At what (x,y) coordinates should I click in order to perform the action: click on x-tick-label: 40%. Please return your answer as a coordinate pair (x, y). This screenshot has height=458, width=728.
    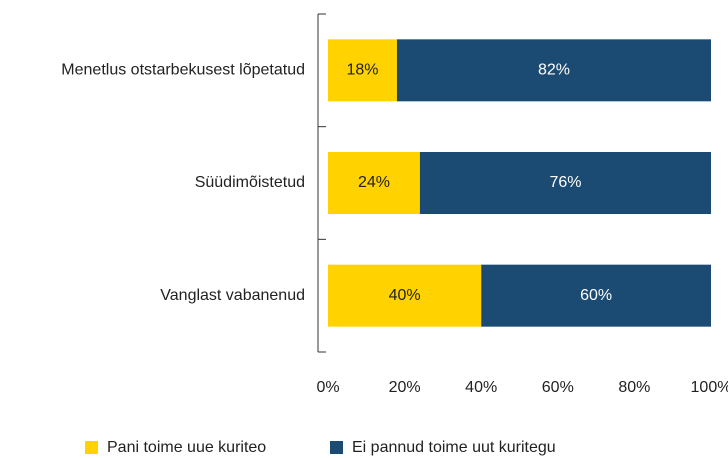
    Looking at the image, I should click on (481, 387).